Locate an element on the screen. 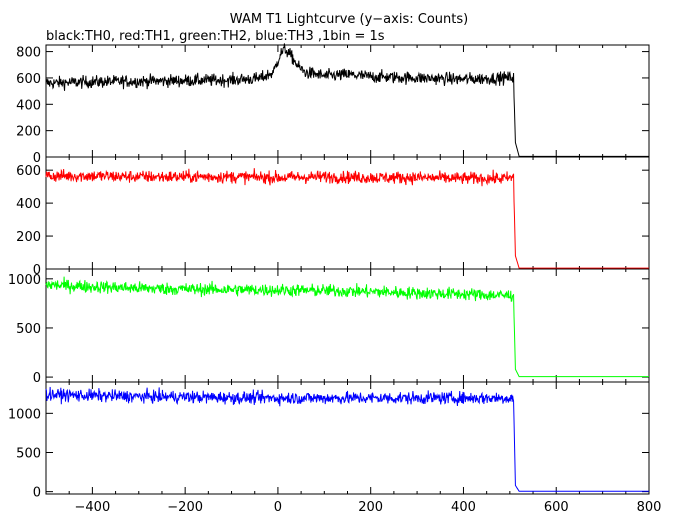 The image size is (674, 515). x-tick-label: −200 is located at coordinates (185, 507).